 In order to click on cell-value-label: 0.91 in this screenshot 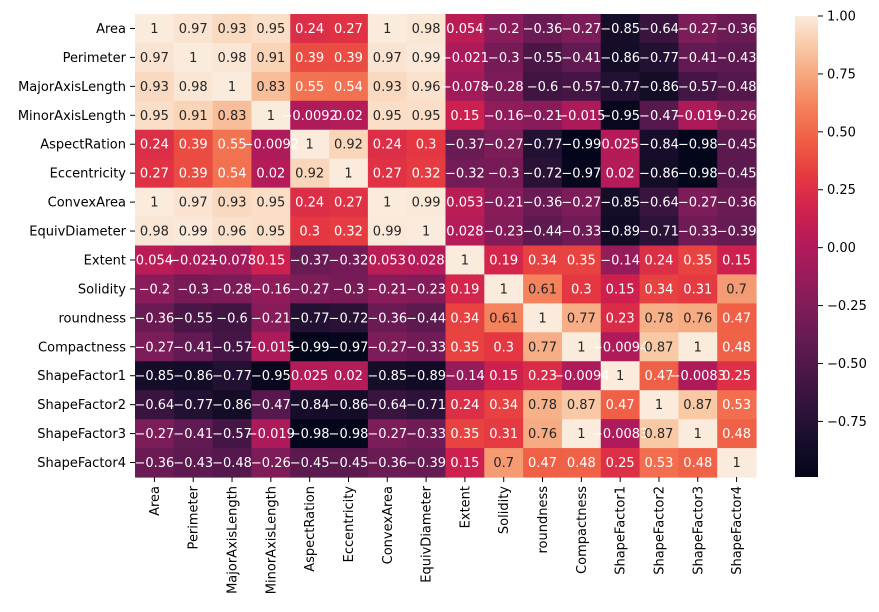, I will do `click(270, 58)`.